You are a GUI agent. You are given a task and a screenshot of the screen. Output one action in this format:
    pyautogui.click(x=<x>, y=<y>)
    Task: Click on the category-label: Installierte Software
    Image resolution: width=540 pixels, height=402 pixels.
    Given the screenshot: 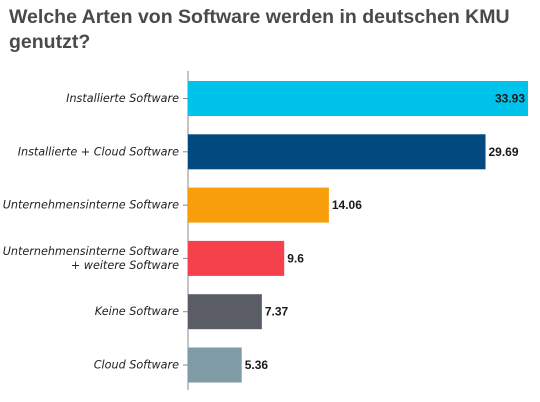 What is the action you would take?
    pyautogui.click(x=122, y=98)
    